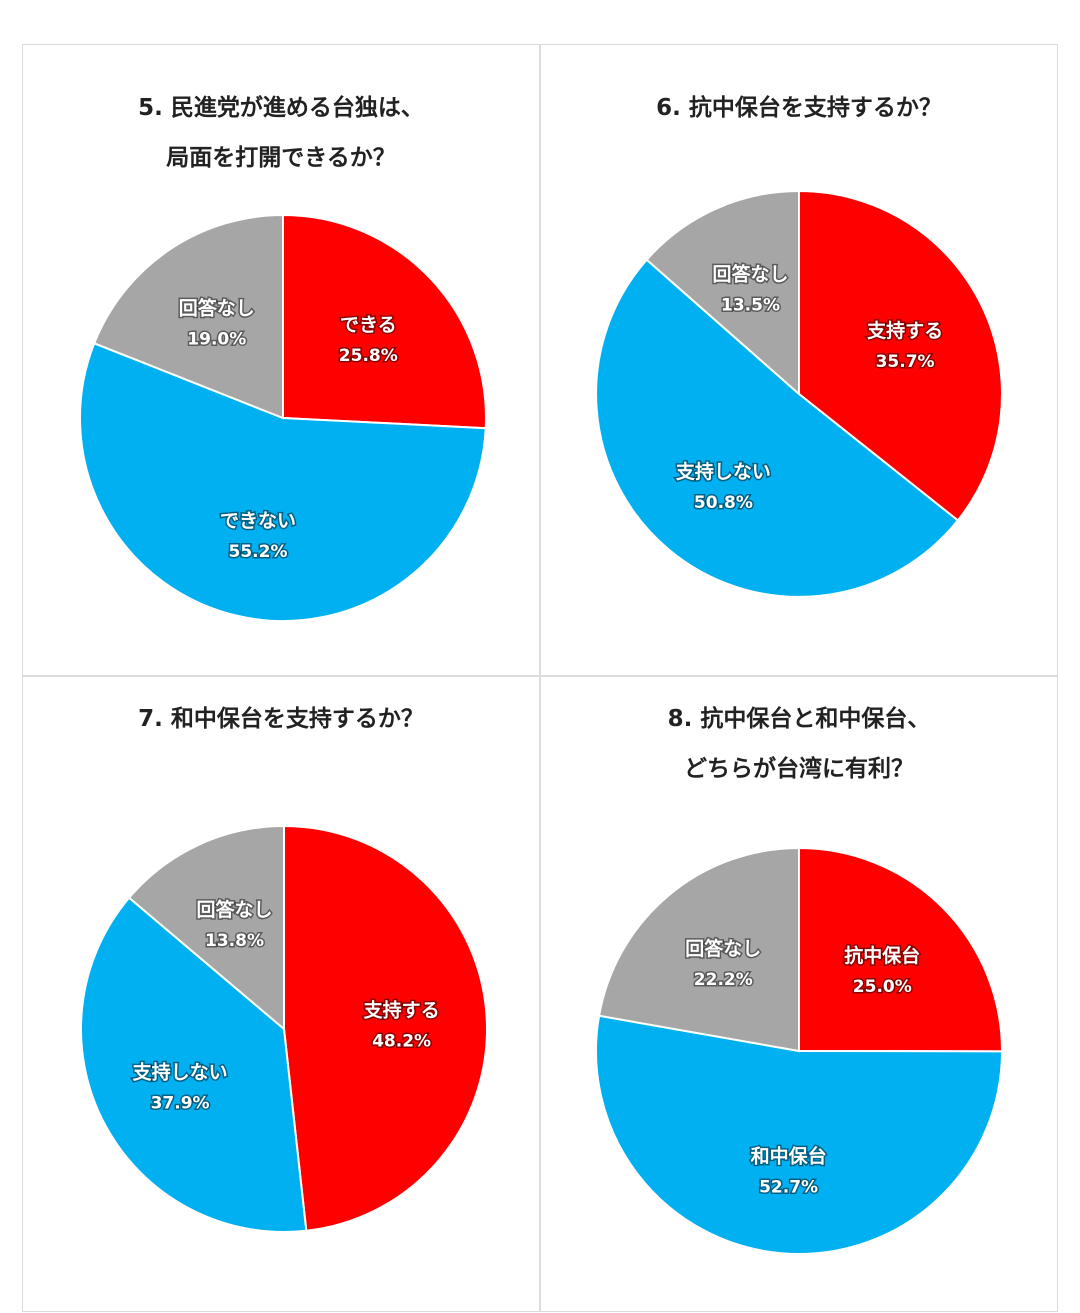 The height and width of the screenshot is (1313, 1080). I want to click on slice-value-no-answer: 13.8%, so click(234, 941).